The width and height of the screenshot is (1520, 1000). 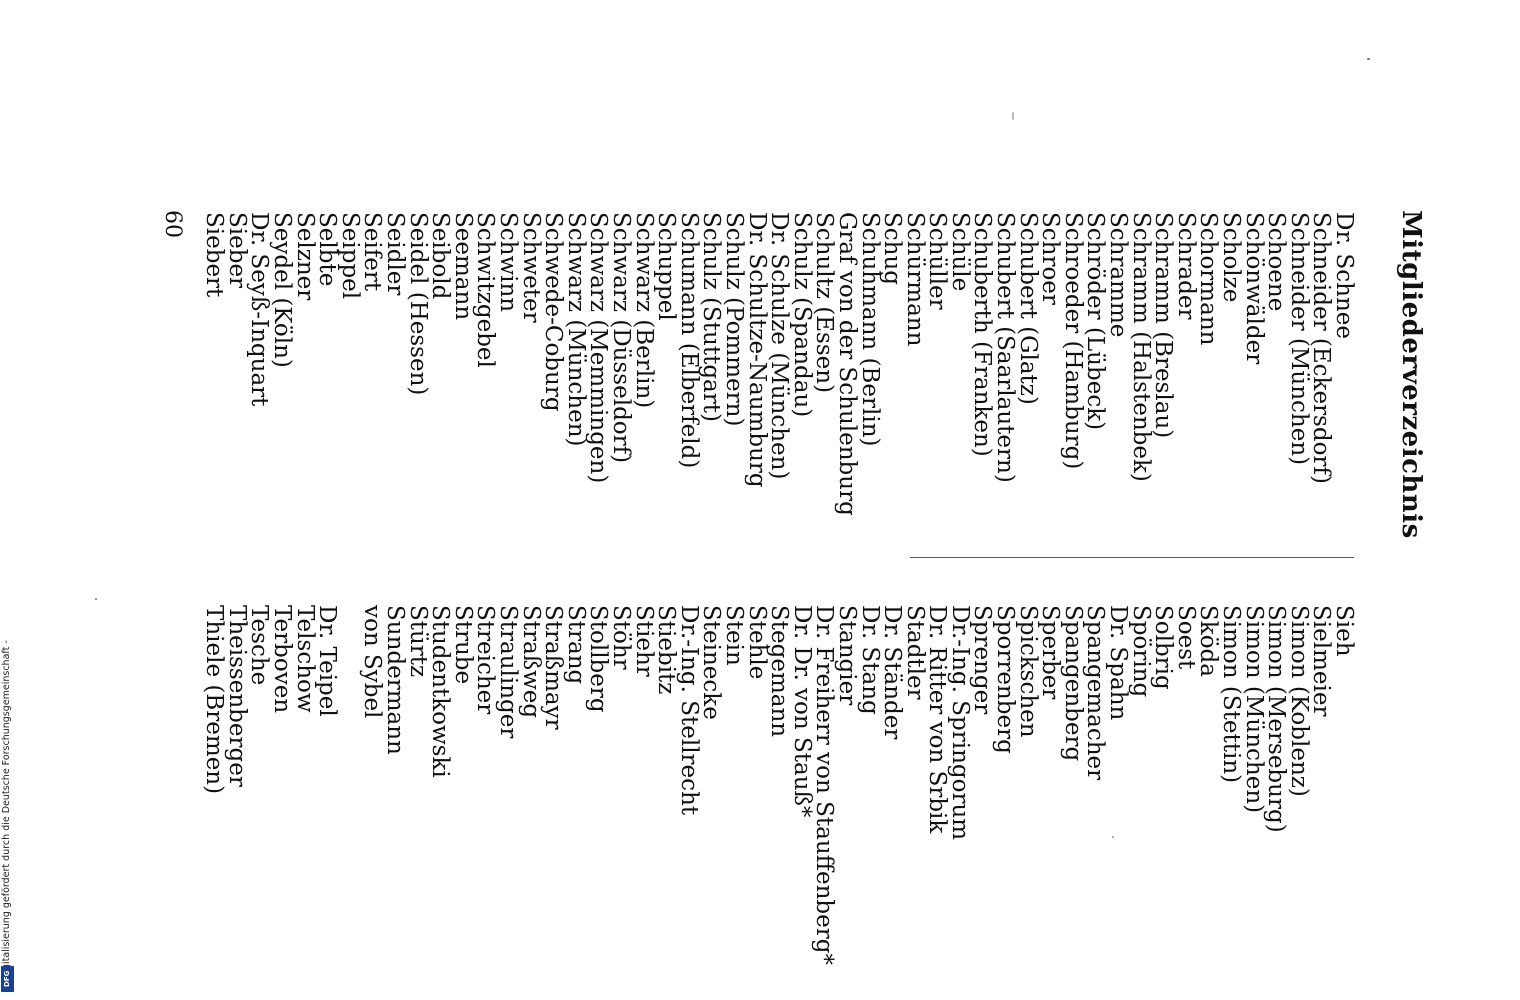 I want to click on member-entry: Schwarz (München), so click(x=575, y=329).